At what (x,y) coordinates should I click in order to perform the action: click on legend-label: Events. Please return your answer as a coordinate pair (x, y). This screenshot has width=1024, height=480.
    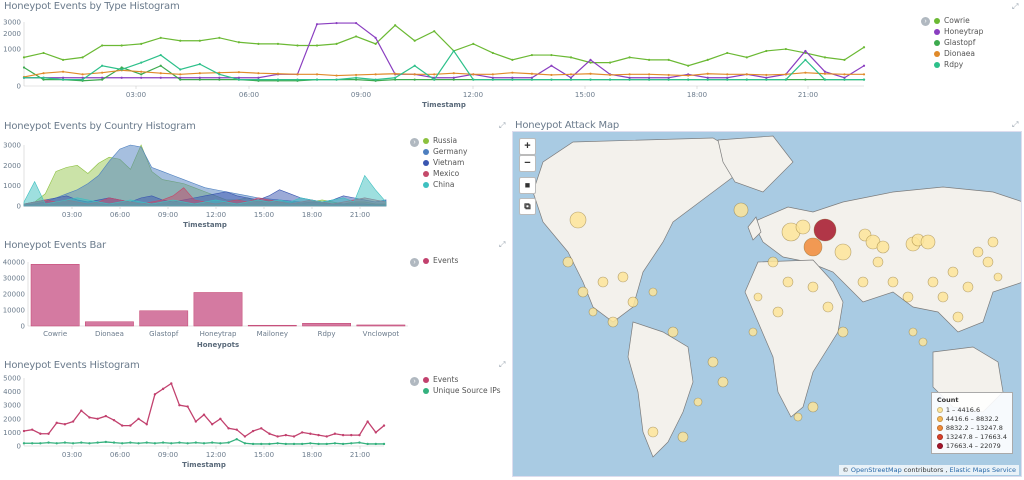
    Looking at the image, I should click on (446, 379).